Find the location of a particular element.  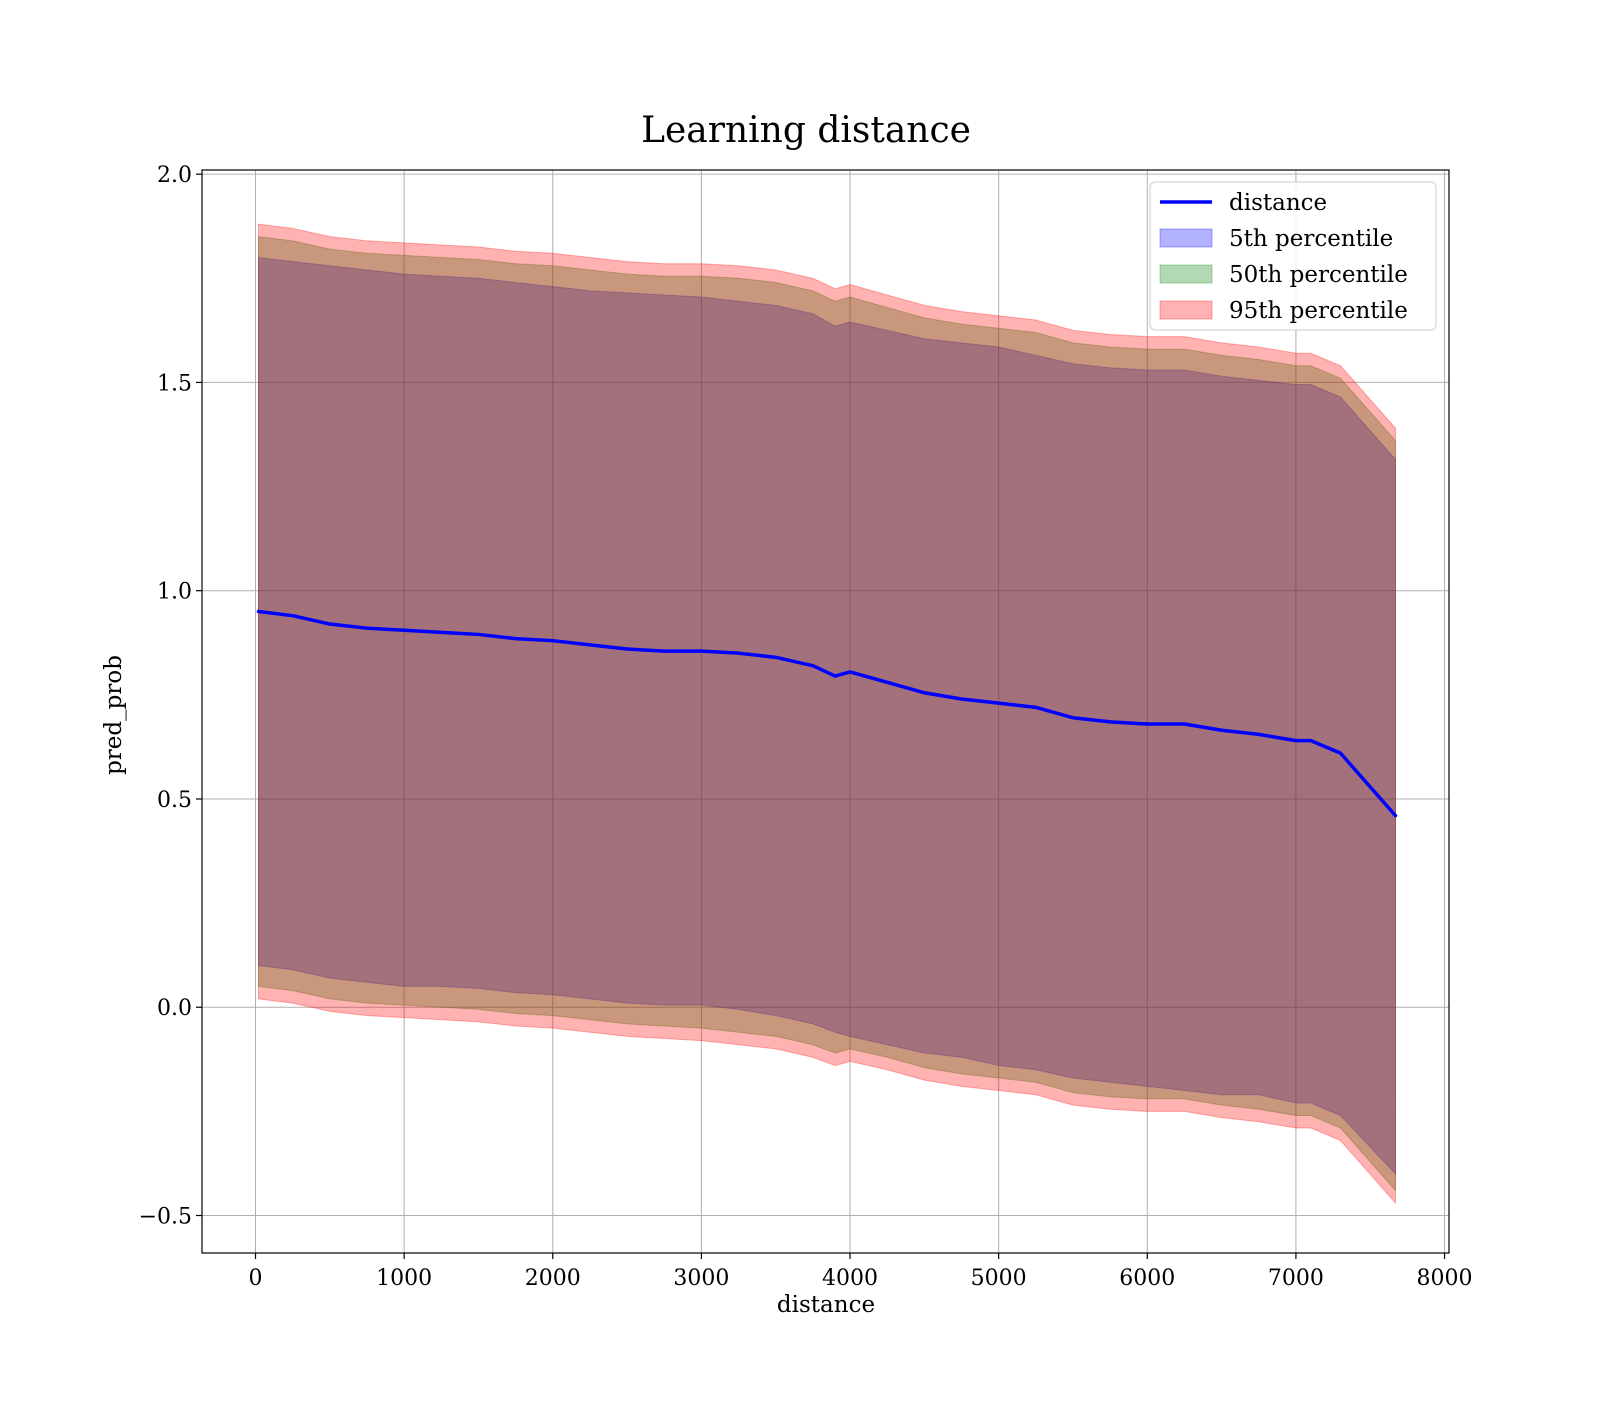

legend-label-distance: distance is located at coordinates (1278, 203).